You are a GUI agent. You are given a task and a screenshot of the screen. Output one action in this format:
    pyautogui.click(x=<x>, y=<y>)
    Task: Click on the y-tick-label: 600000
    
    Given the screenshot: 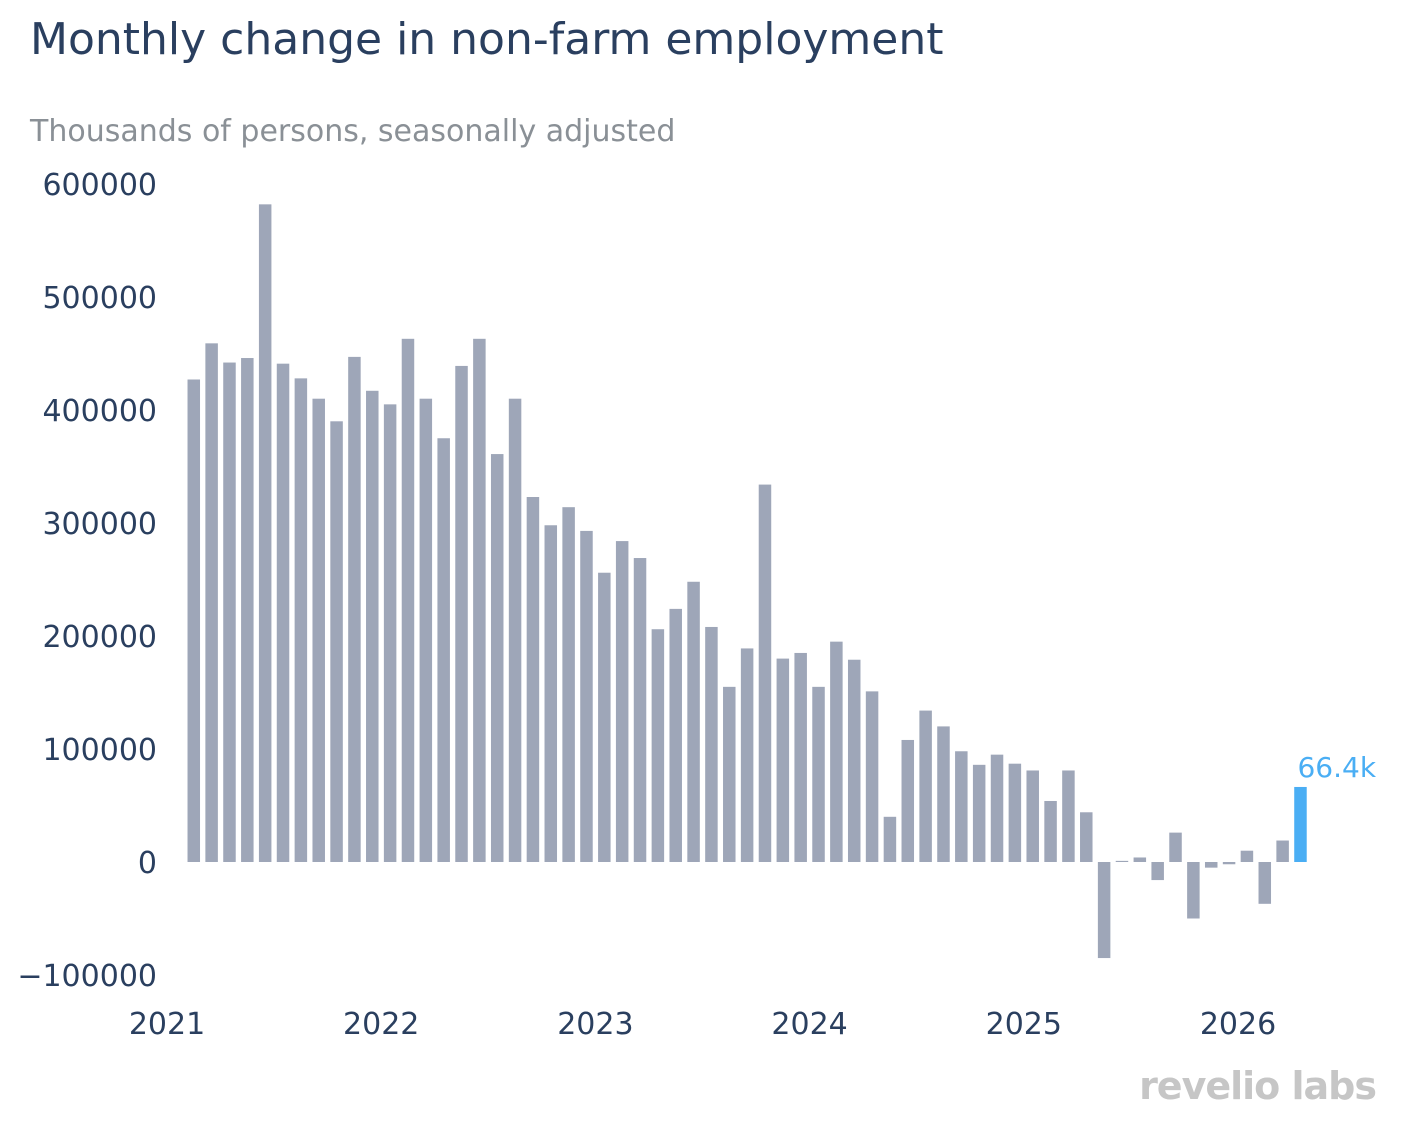 What is the action you would take?
    pyautogui.click(x=99, y=185)
    